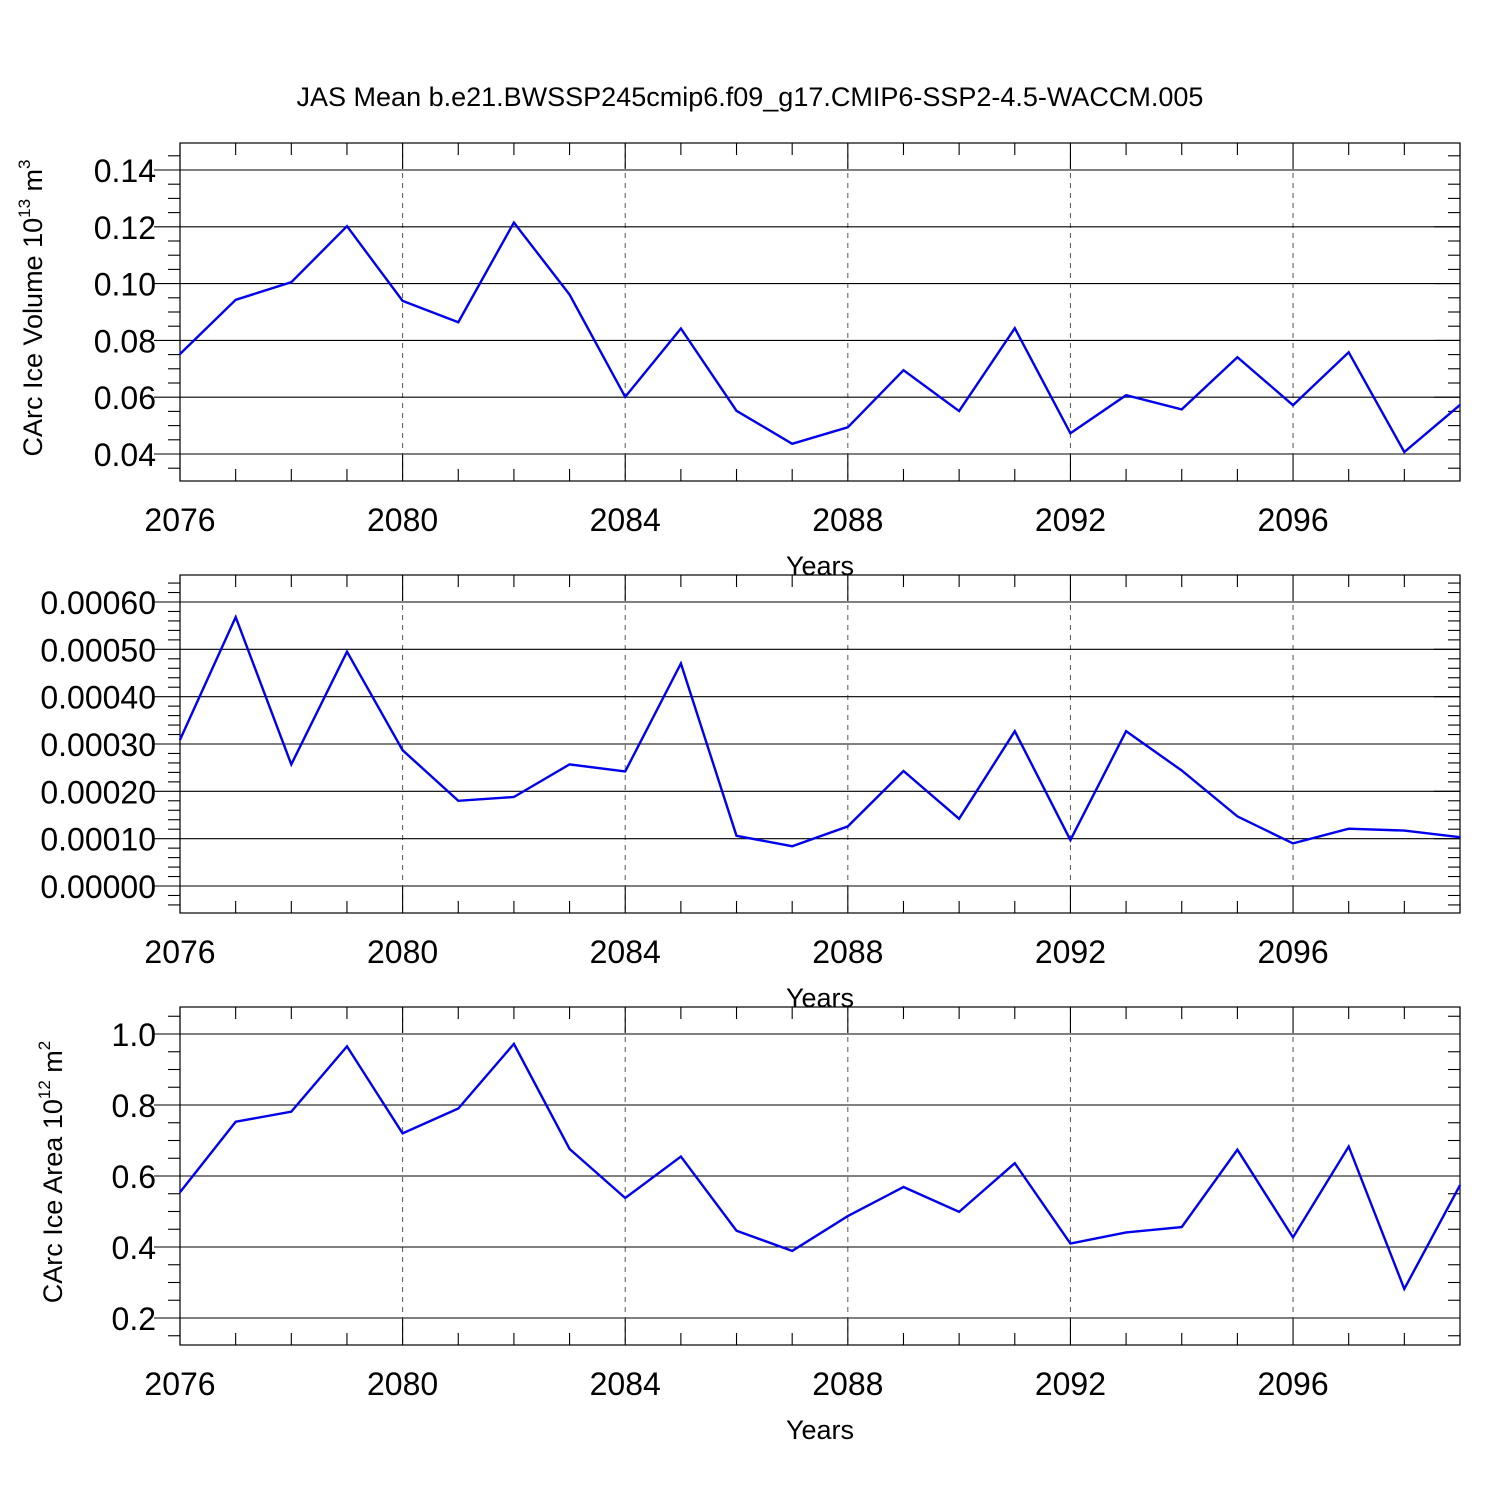 The image size is (1500, 1500). Describe the element at coordinates (820, 1430) in the screenshot. I see `panel-area-xlabel: Years` at that location.